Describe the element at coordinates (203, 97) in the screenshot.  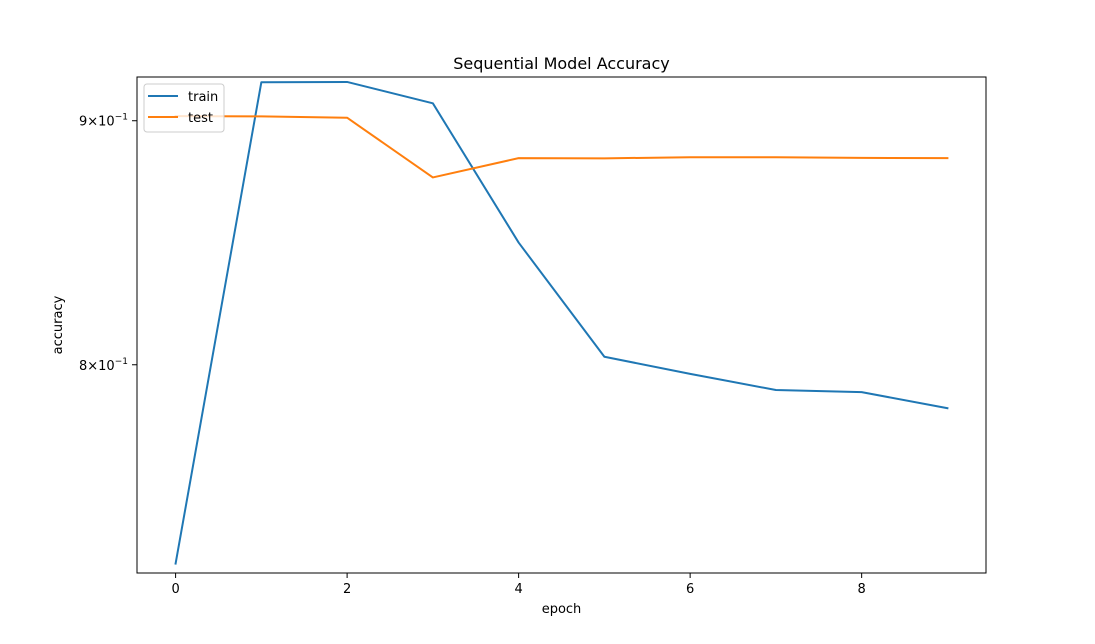
I see `legend-label-train: train` at that location.